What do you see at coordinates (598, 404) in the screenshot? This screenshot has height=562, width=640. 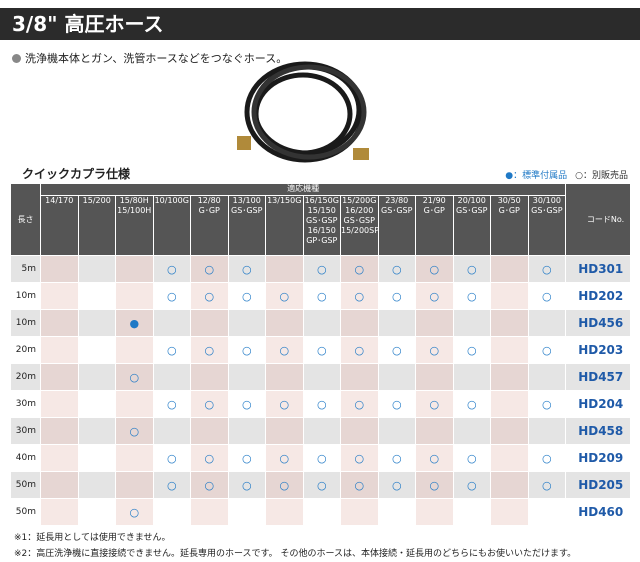 I see `code-cell: HD204` at bounding box center [598, 404].